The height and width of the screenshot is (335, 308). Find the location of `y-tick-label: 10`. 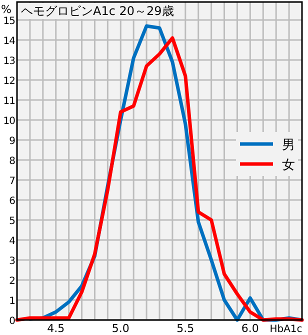

y-tick-label: 10 is located at coordinates (9, 121).